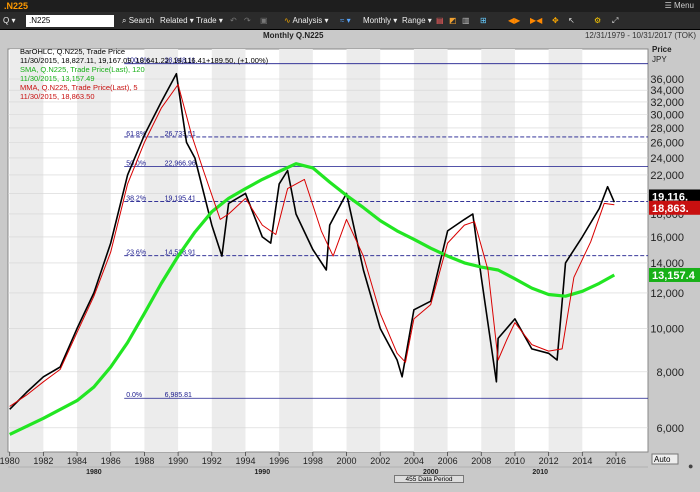  I want to click on x-tick-label: 1996, so click(279, 461).